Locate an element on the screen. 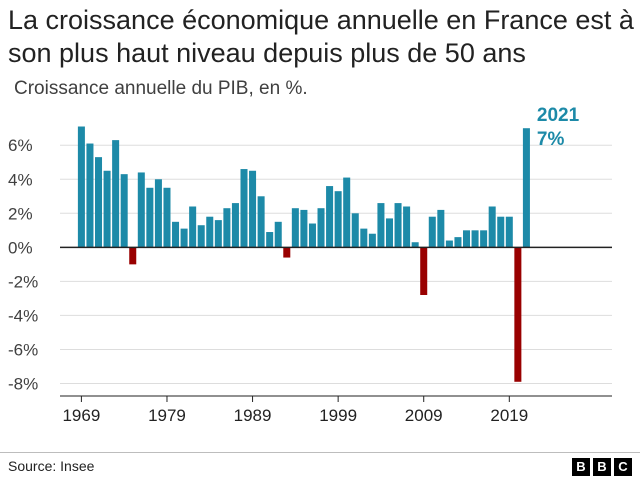 This screenshot has width=640, height=481. y-tick-label: 2% is located at coordinates (20, 213).